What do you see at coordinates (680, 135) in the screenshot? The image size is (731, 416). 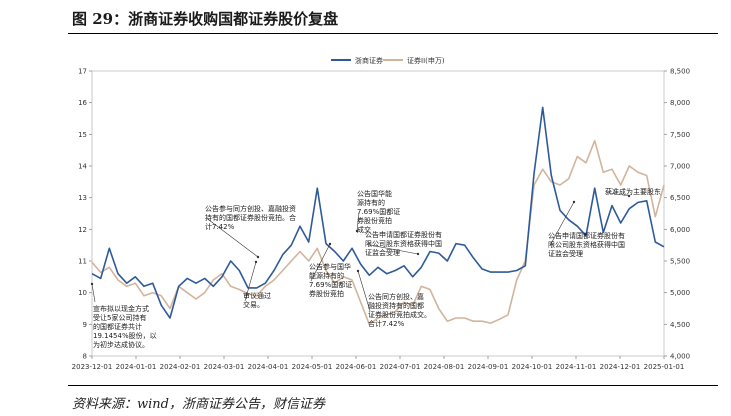 I see `right-tick-label: 7,500` at bounding box center [680, 135].